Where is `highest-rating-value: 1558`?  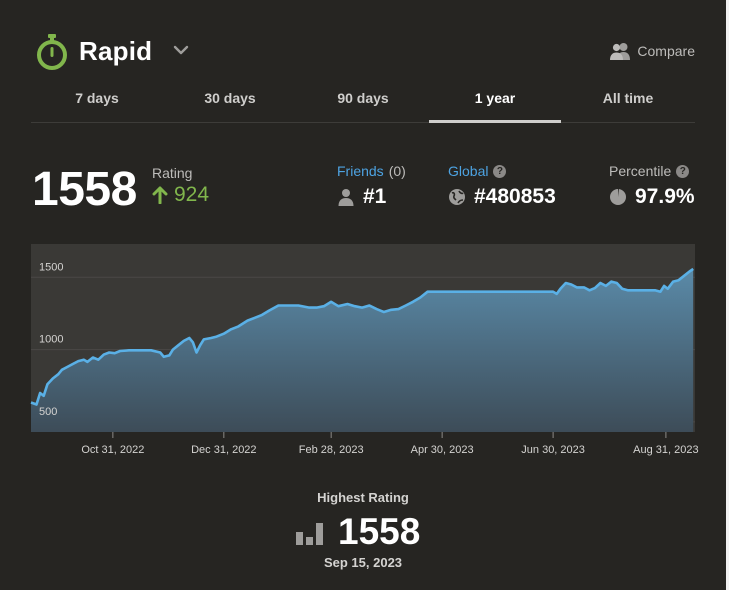 highest-rating-value: 1558 is located at coordinates (379, 531).